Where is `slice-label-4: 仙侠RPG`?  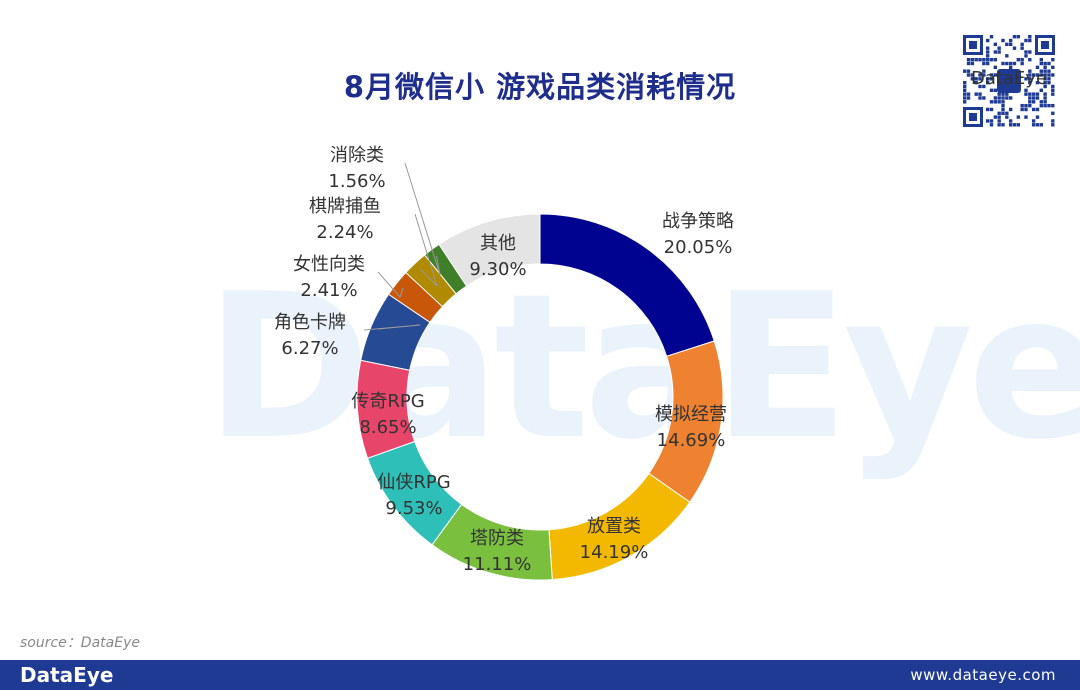 slice-label-4: 仙侠RPG is located at coordinates (413, 482).